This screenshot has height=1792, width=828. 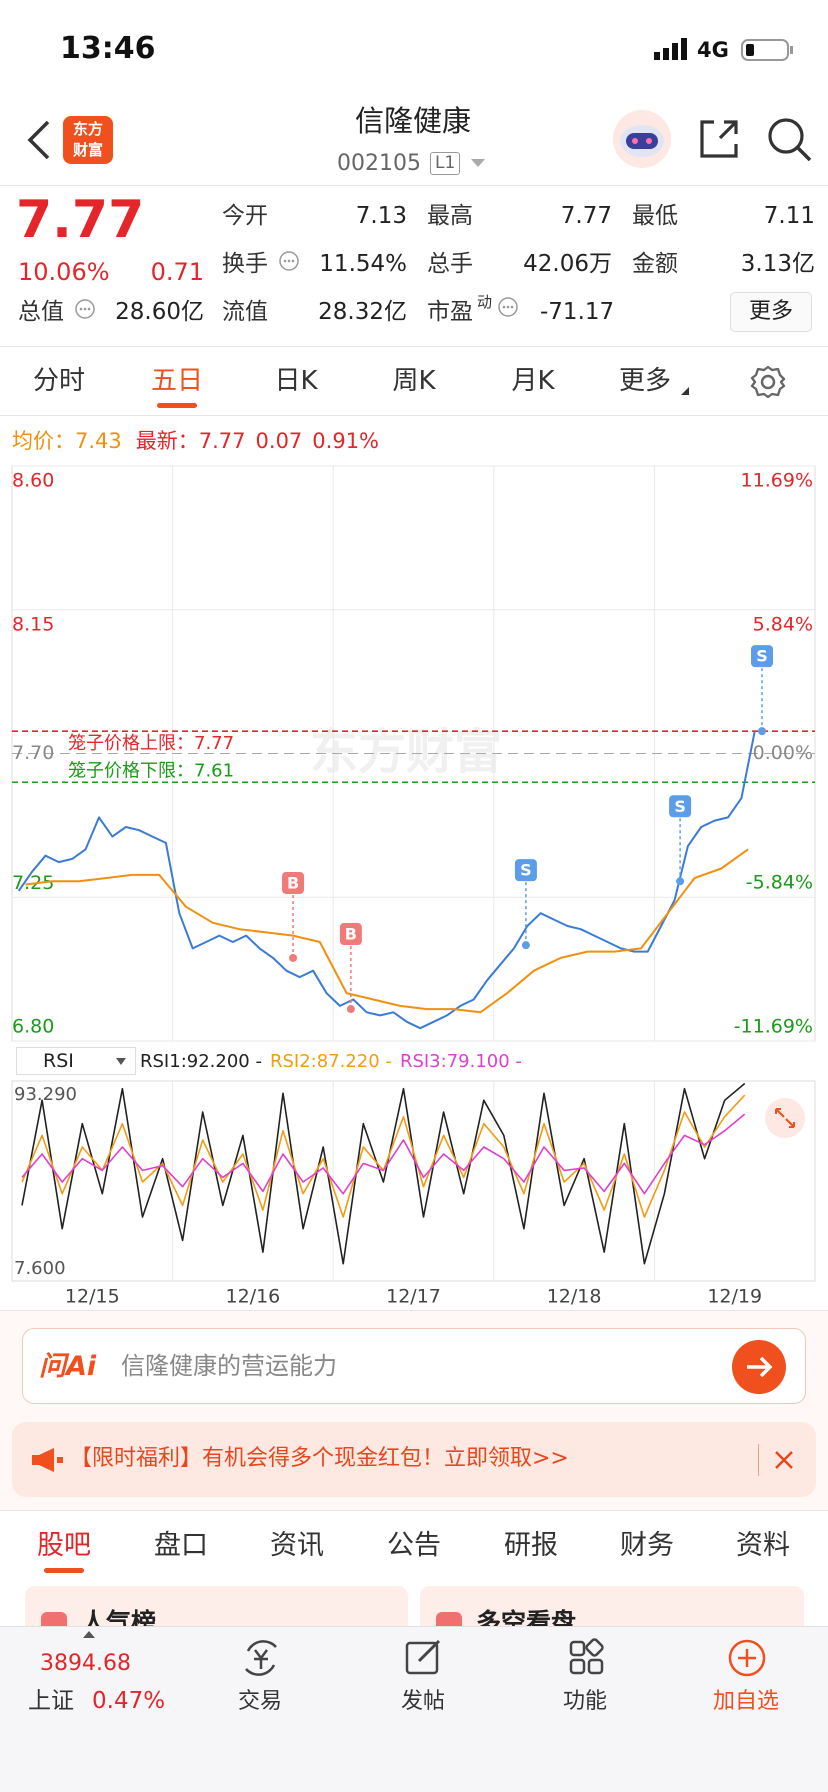 I want to click on indicator-select: RSI, so click(x=76, y=1061).